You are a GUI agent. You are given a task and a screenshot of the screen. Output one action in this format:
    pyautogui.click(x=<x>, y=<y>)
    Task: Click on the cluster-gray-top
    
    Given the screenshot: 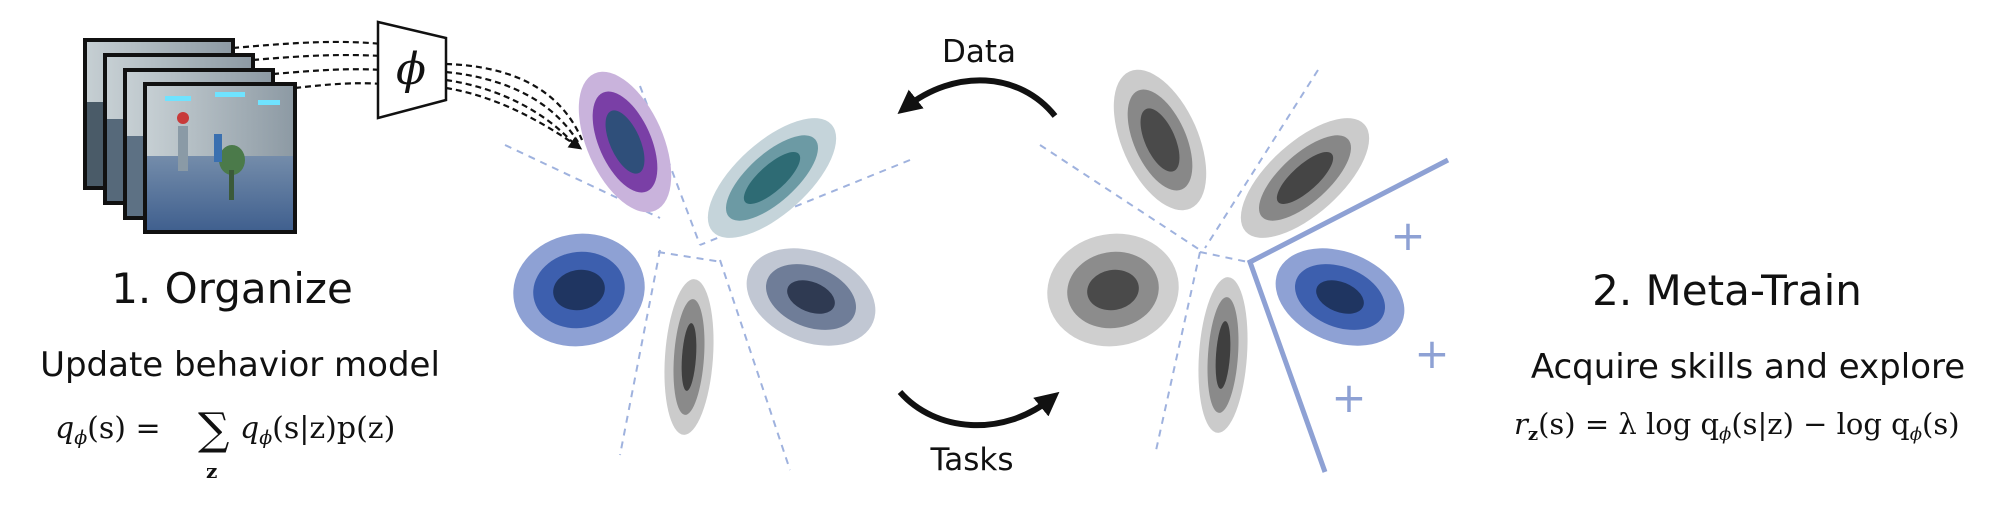 What is the action you would take?
    pyautogui.click(x=1160, y=140)
    